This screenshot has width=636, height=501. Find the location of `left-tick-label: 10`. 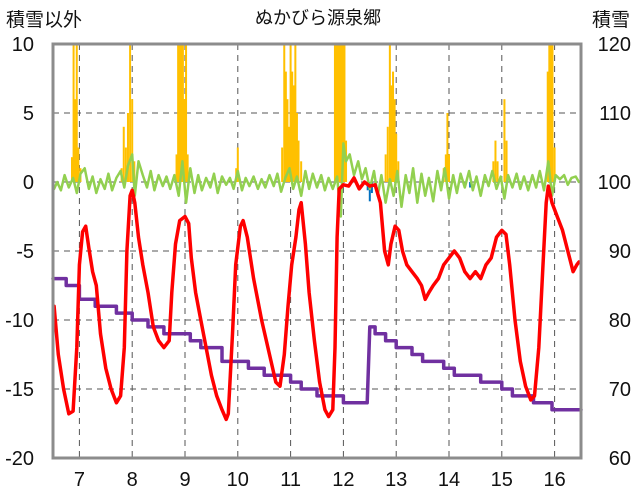

left-tick-label: 10 is located at coordinates (23, 45).